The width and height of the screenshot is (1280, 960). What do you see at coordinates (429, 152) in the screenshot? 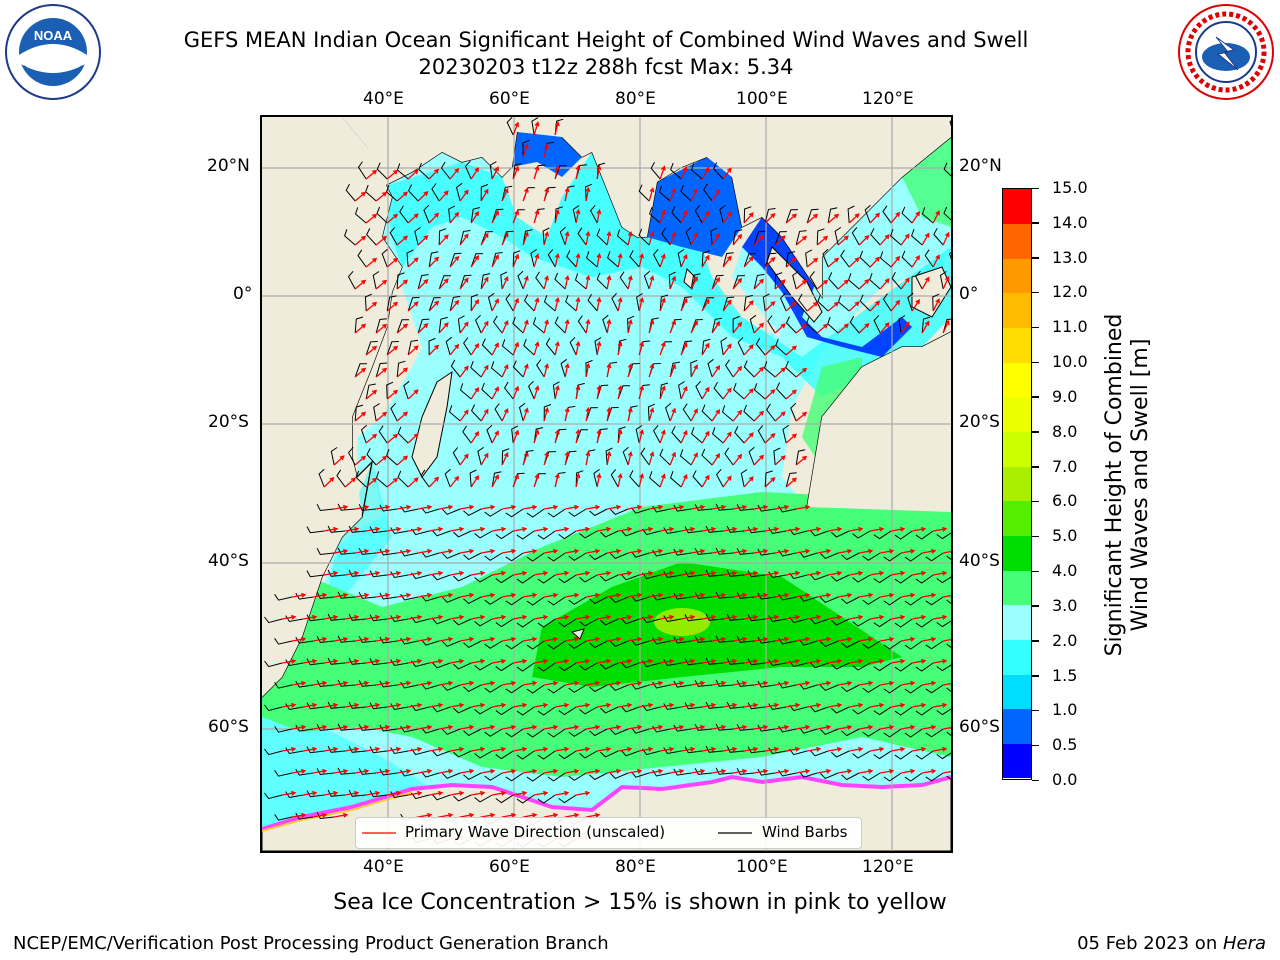
I see `land-arabia` at bounding box center [429, 152].